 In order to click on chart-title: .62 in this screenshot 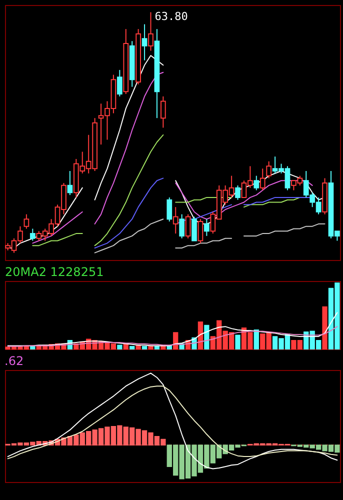, I will do `click(14, 361)`.